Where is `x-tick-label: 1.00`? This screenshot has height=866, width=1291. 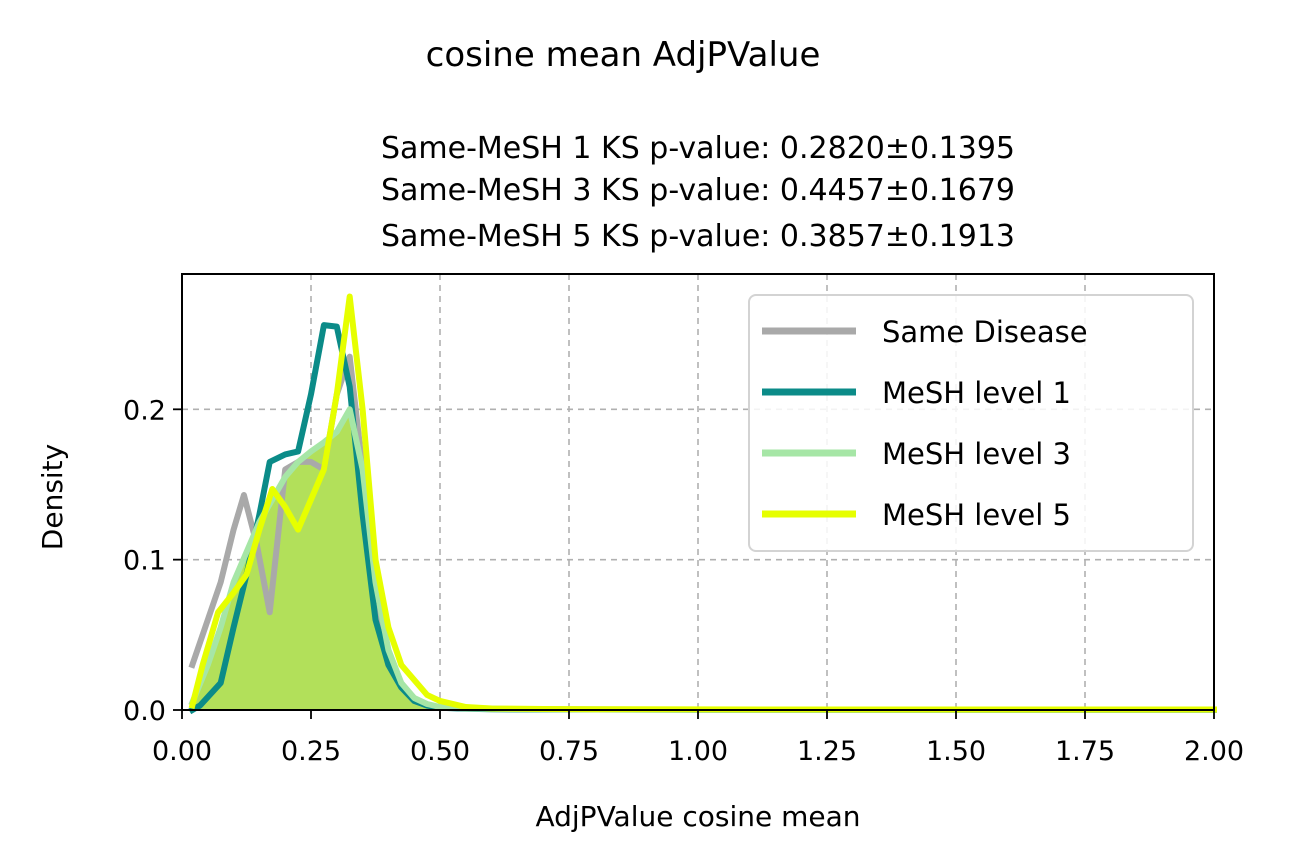 x-tick-label: 1.00 is located at coordinates (698, 751).